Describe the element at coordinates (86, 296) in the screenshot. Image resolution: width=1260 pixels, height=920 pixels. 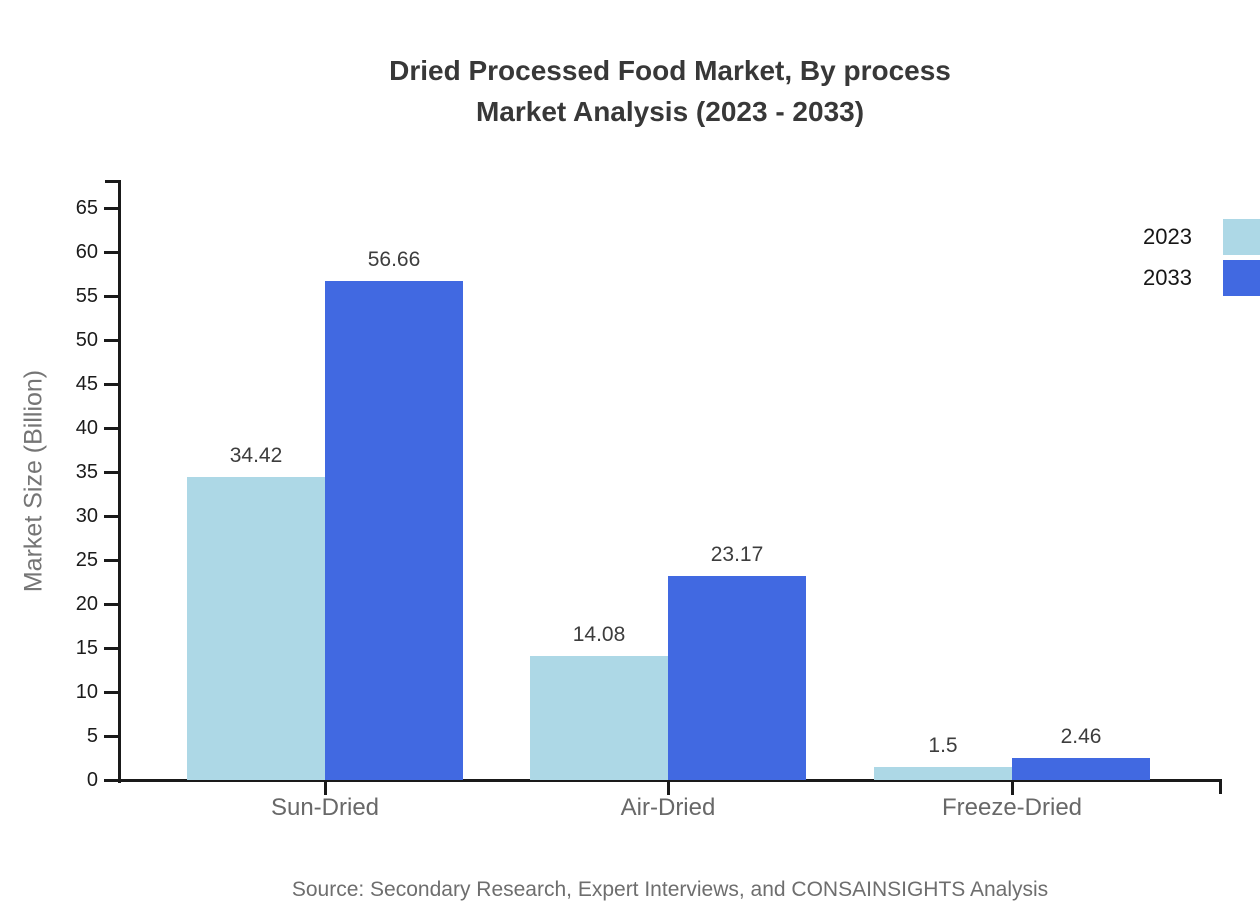
I see `y-tick-label: 55` at that location.